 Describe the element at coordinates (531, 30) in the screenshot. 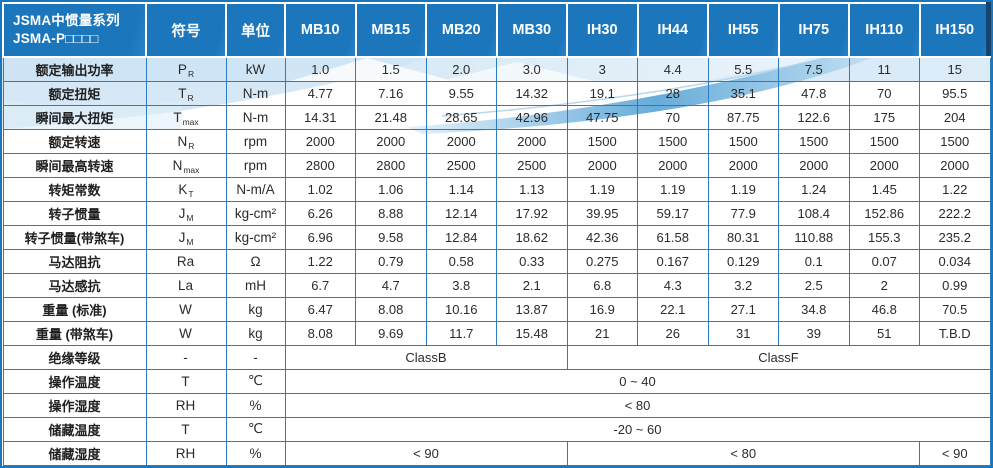

I see `col-header-model: MB30` at that location.